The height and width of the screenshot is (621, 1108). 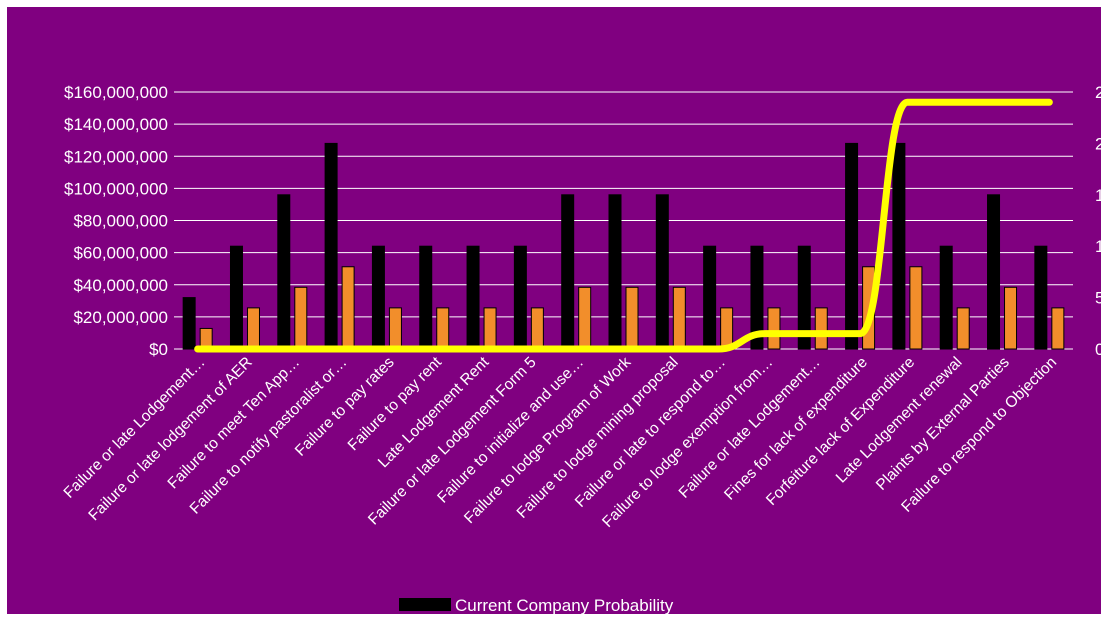 I want to click on y-left-tick-label: $0, so click(x=158, y=349).